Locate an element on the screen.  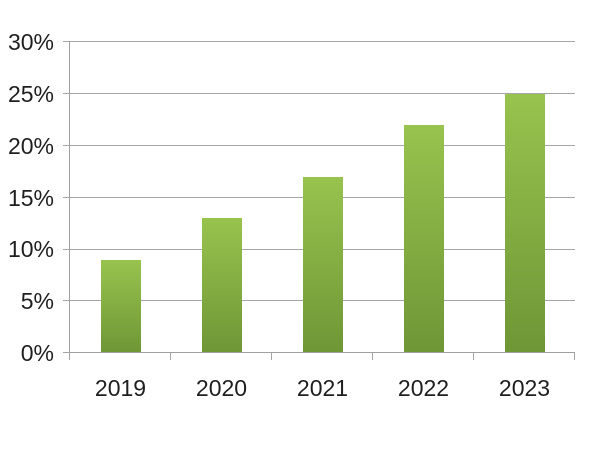
x-axis-label: 2019 is located at coordinates (120, 388).